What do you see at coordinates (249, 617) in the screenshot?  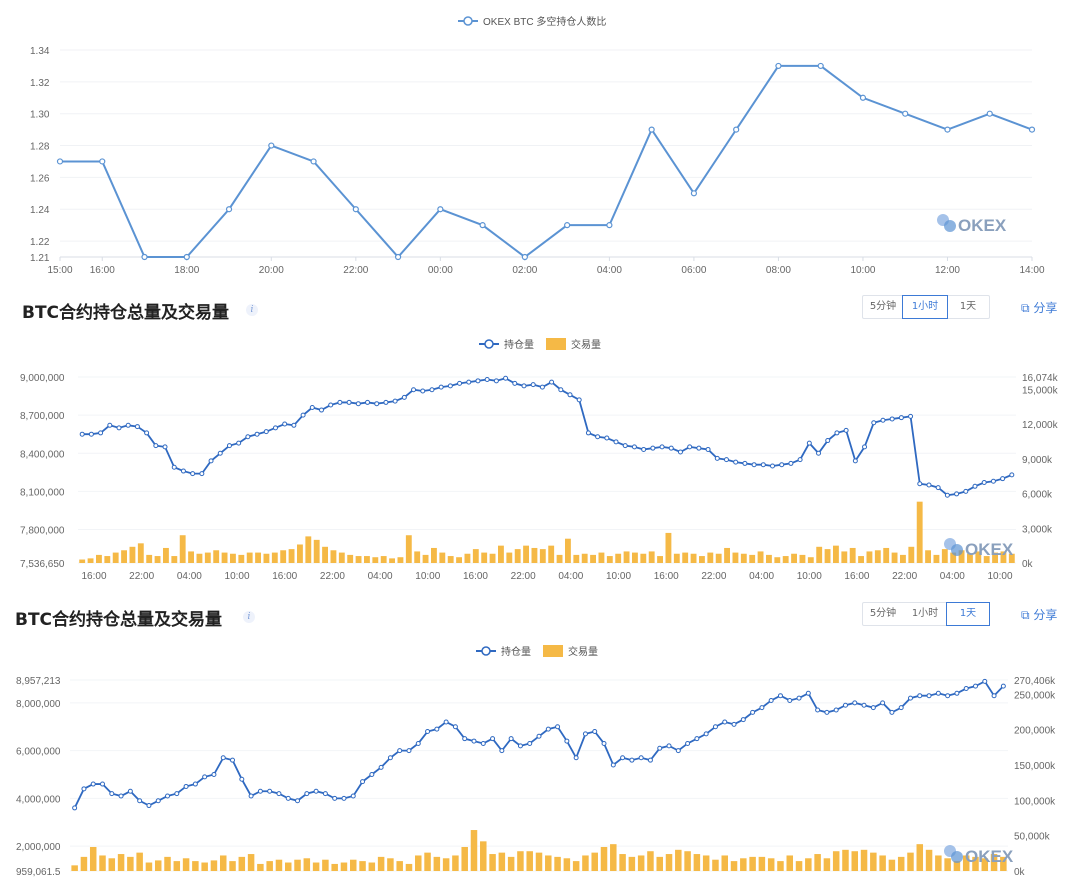 I see `info-icon: i` at bounding box center [249, 617].